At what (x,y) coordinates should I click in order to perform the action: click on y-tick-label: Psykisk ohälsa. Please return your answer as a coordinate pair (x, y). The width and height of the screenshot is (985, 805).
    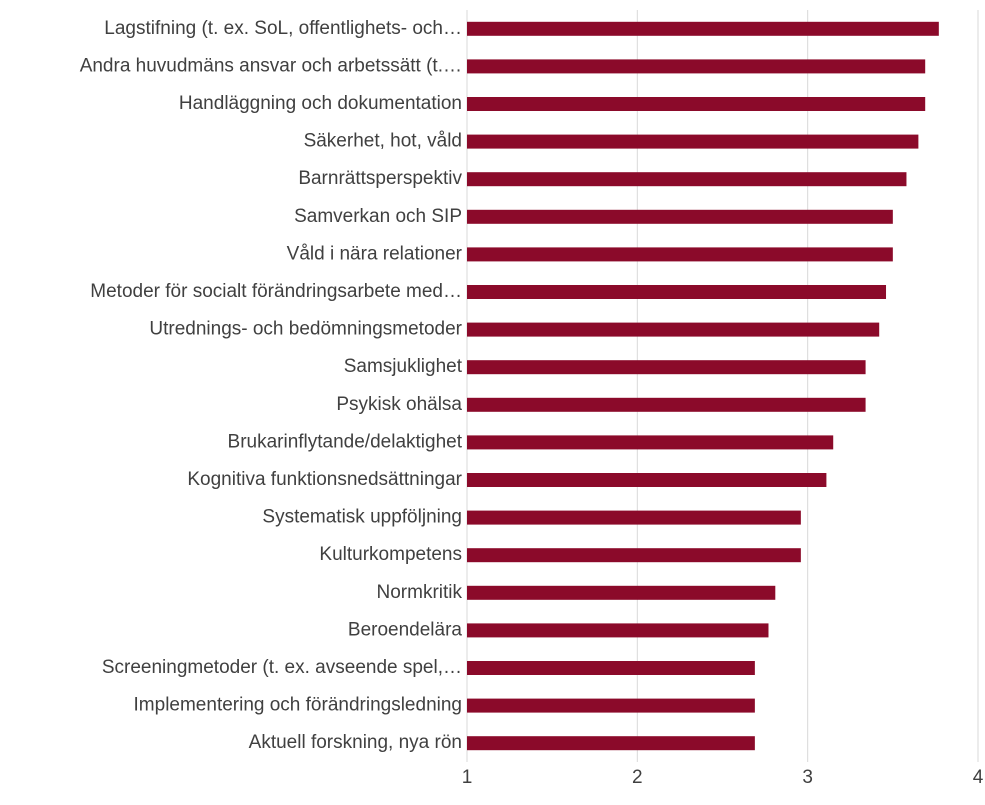
    Looking at the image, I should click on (399, 404).